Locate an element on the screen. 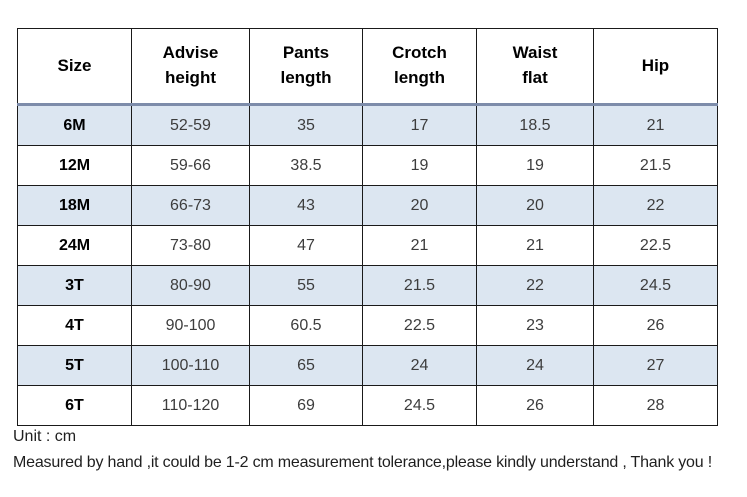  table-row-24m: 24M 73-80 47 21 21 22.5 is located at coordinates (367, 245).